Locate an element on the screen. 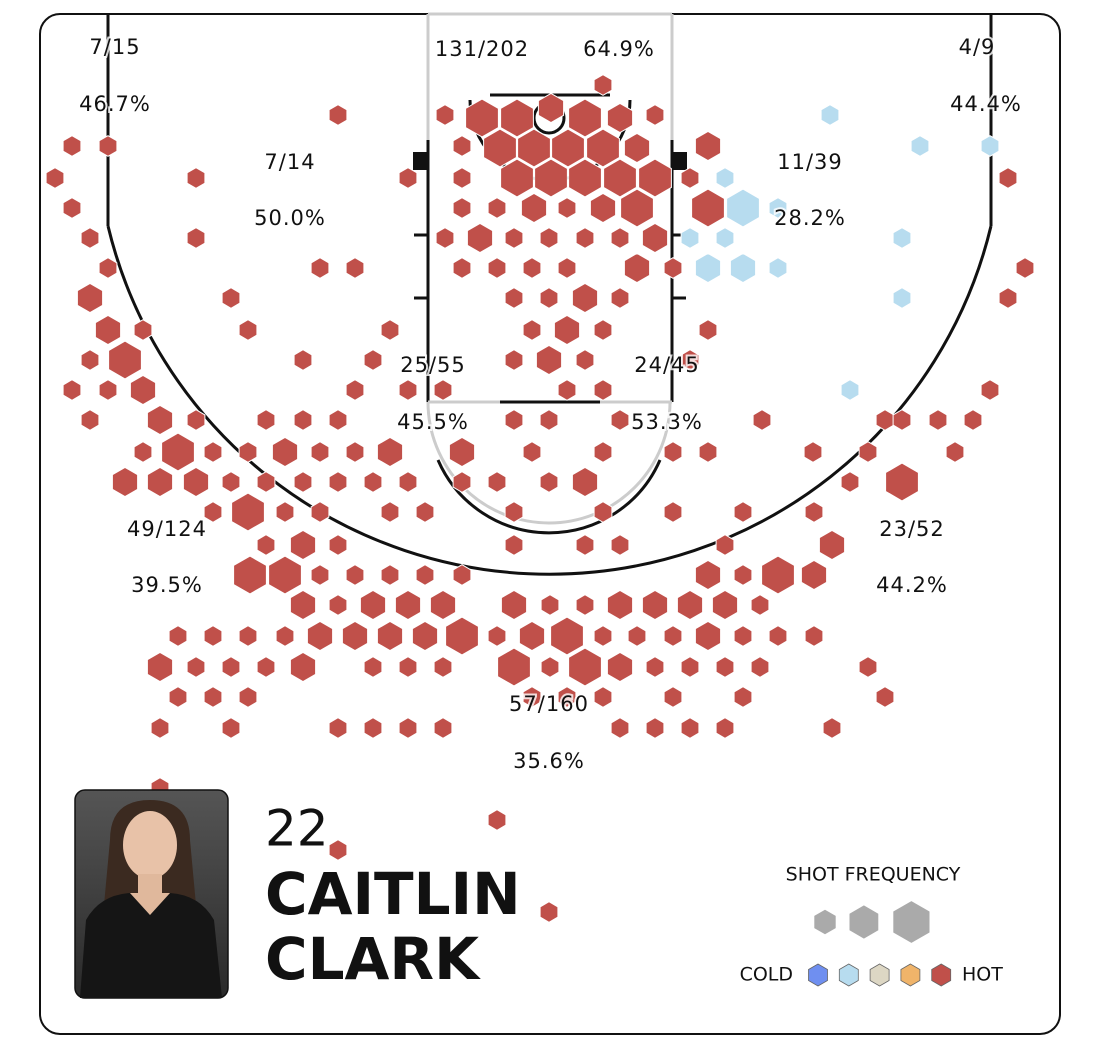 This screenshot has width=1094, height=1060. zone-made: 11/39 is located at coordinates (810, 162).